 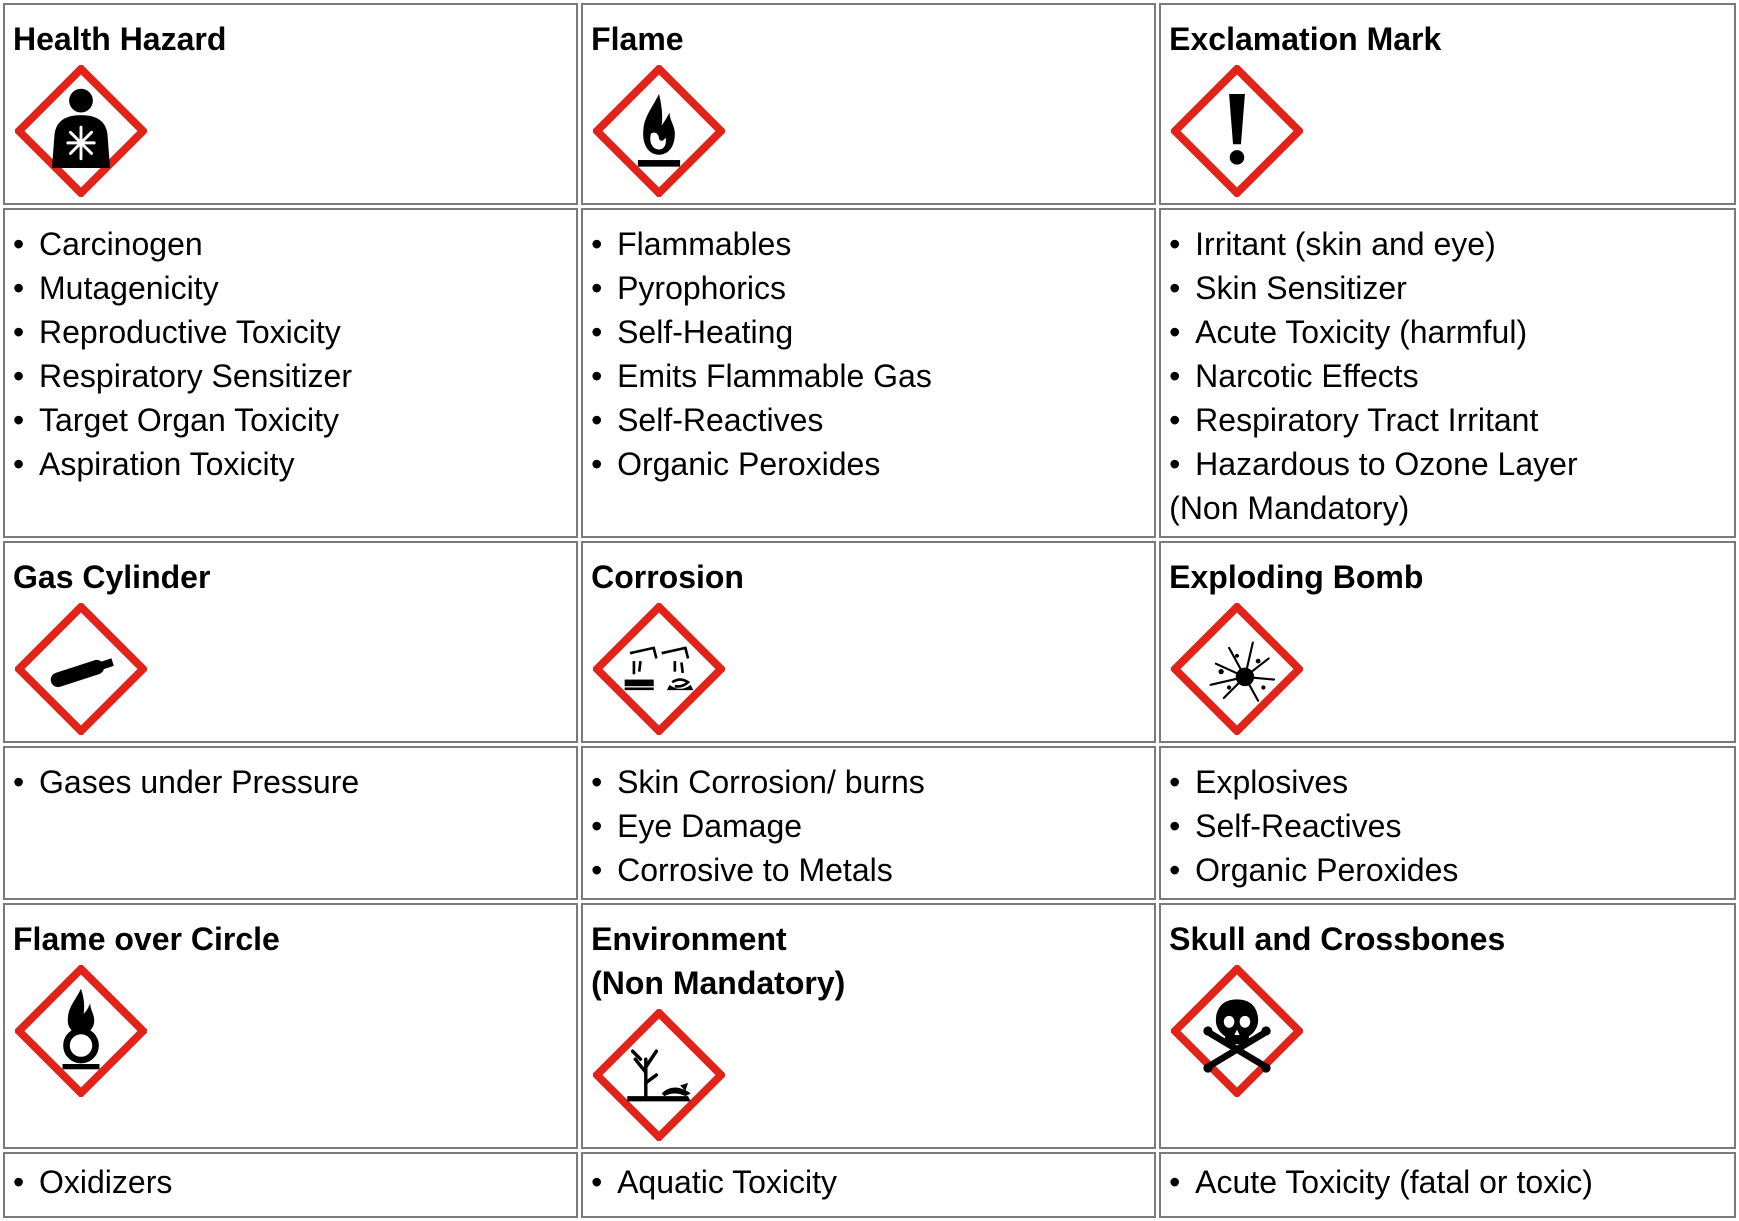 I want to click on hazard-list: Acute Toxicity (fatal or toxic), so click(x=1447, y=1182).